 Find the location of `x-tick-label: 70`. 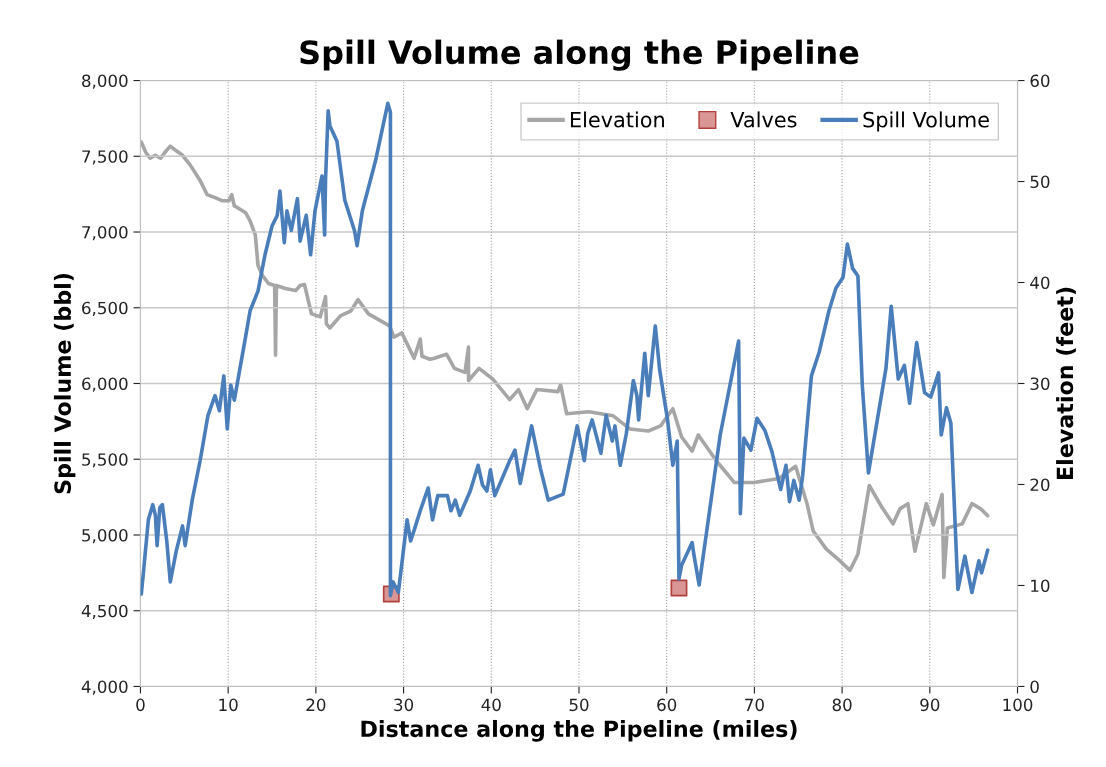

x-tick-label: 70 is located at coordinates (754, 705).